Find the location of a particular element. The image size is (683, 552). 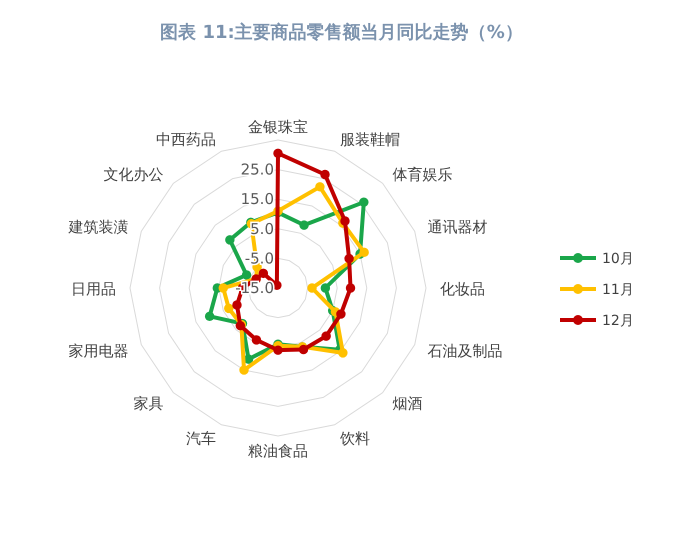

spoke-label: 饮料 is located at coordinates (354, 439).